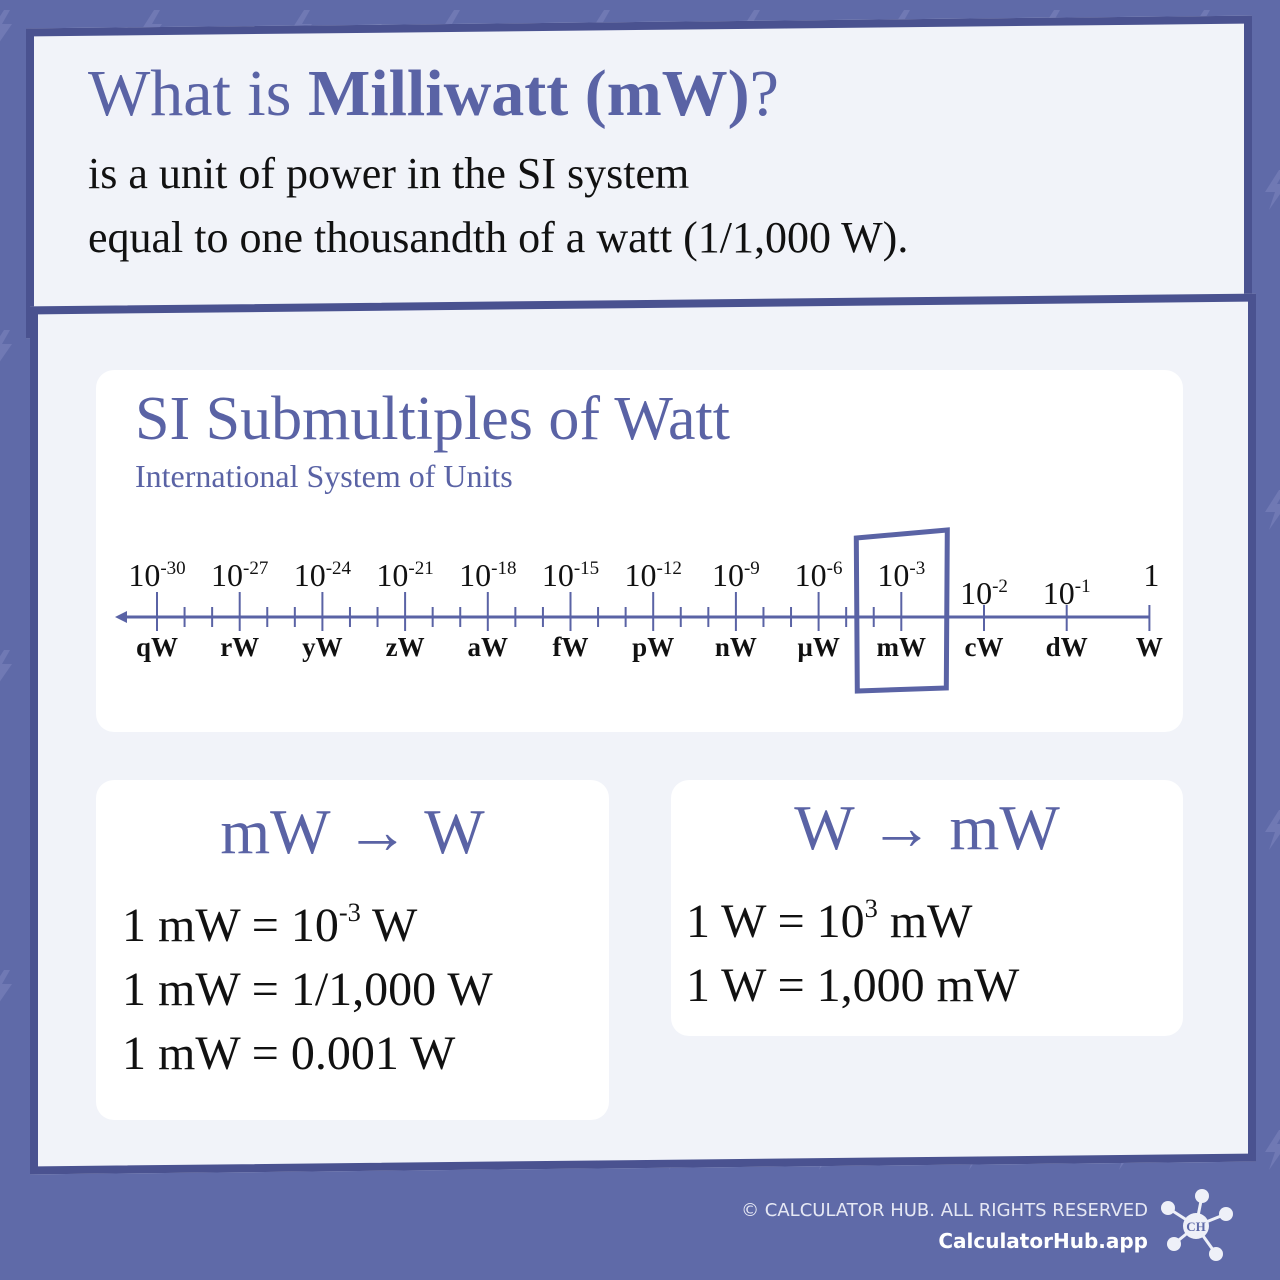 This screenshot has width=1280, height=1280. Describe the element at coordinates (432, 419) in the screenshot. I see `scale-title: SI Submultiples of Watt` at that location.